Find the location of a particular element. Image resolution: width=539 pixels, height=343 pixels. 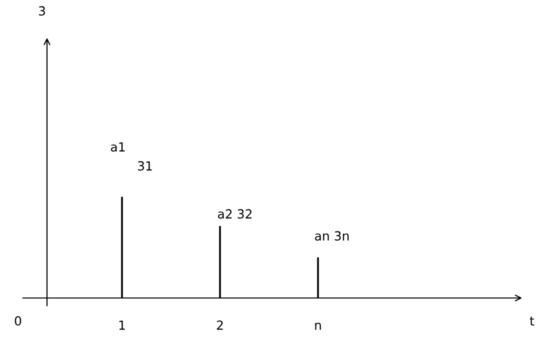

text: a1 is located at coordinates (117, 147).